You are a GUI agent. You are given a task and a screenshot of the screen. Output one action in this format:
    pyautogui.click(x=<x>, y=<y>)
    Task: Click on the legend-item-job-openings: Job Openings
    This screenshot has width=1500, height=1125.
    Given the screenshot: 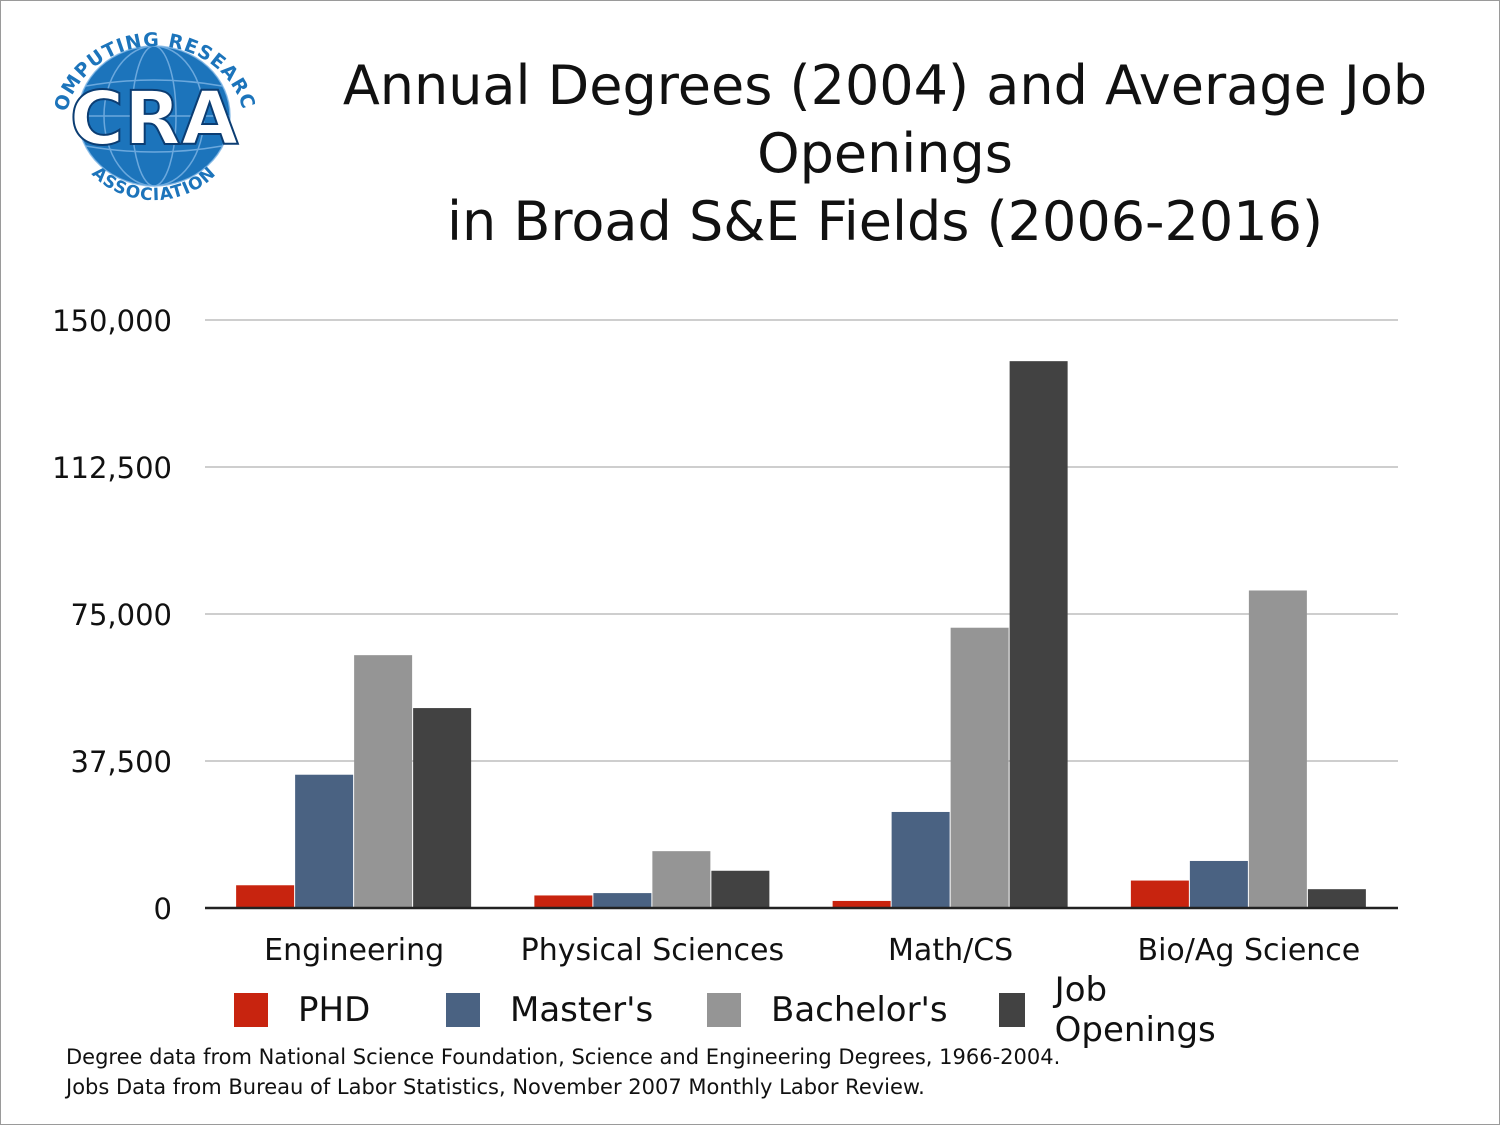 What is the action you would take?
    pyautogui.click(x=1111, y=1010)
    